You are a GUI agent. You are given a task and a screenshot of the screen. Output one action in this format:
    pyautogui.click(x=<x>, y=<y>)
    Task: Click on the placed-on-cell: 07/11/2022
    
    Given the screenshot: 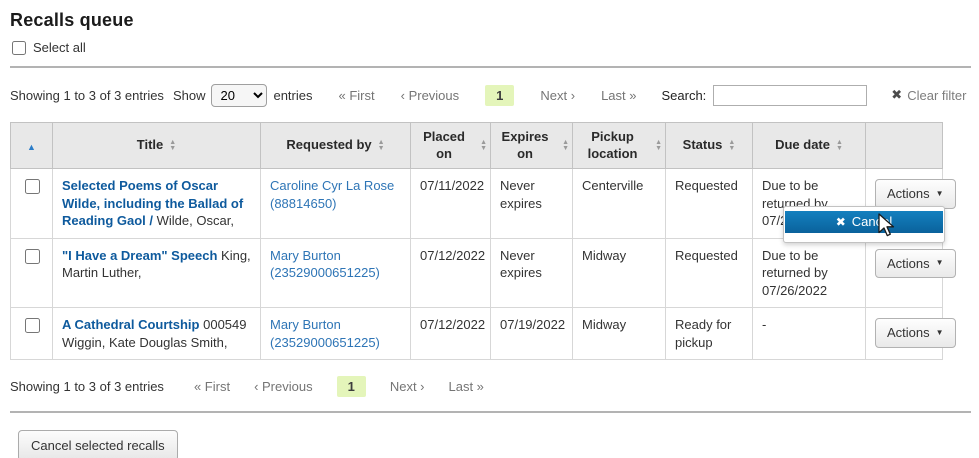 What is the action you would take?
    pyautogui.click(x=450, y=203)
    